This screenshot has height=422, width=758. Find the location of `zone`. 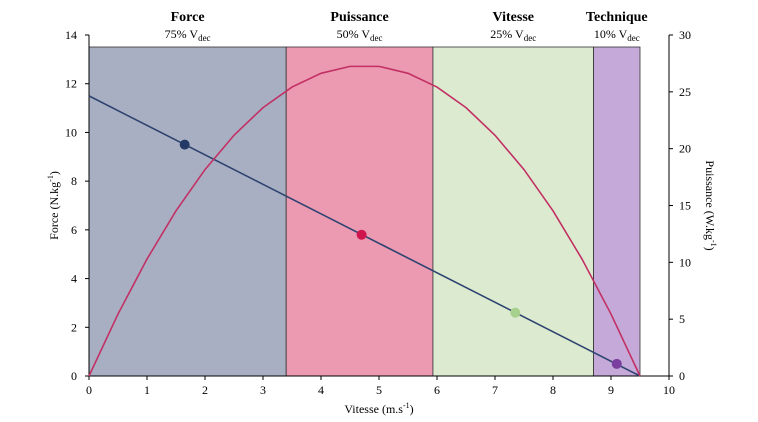

zone is located at coordinates (617, 211).